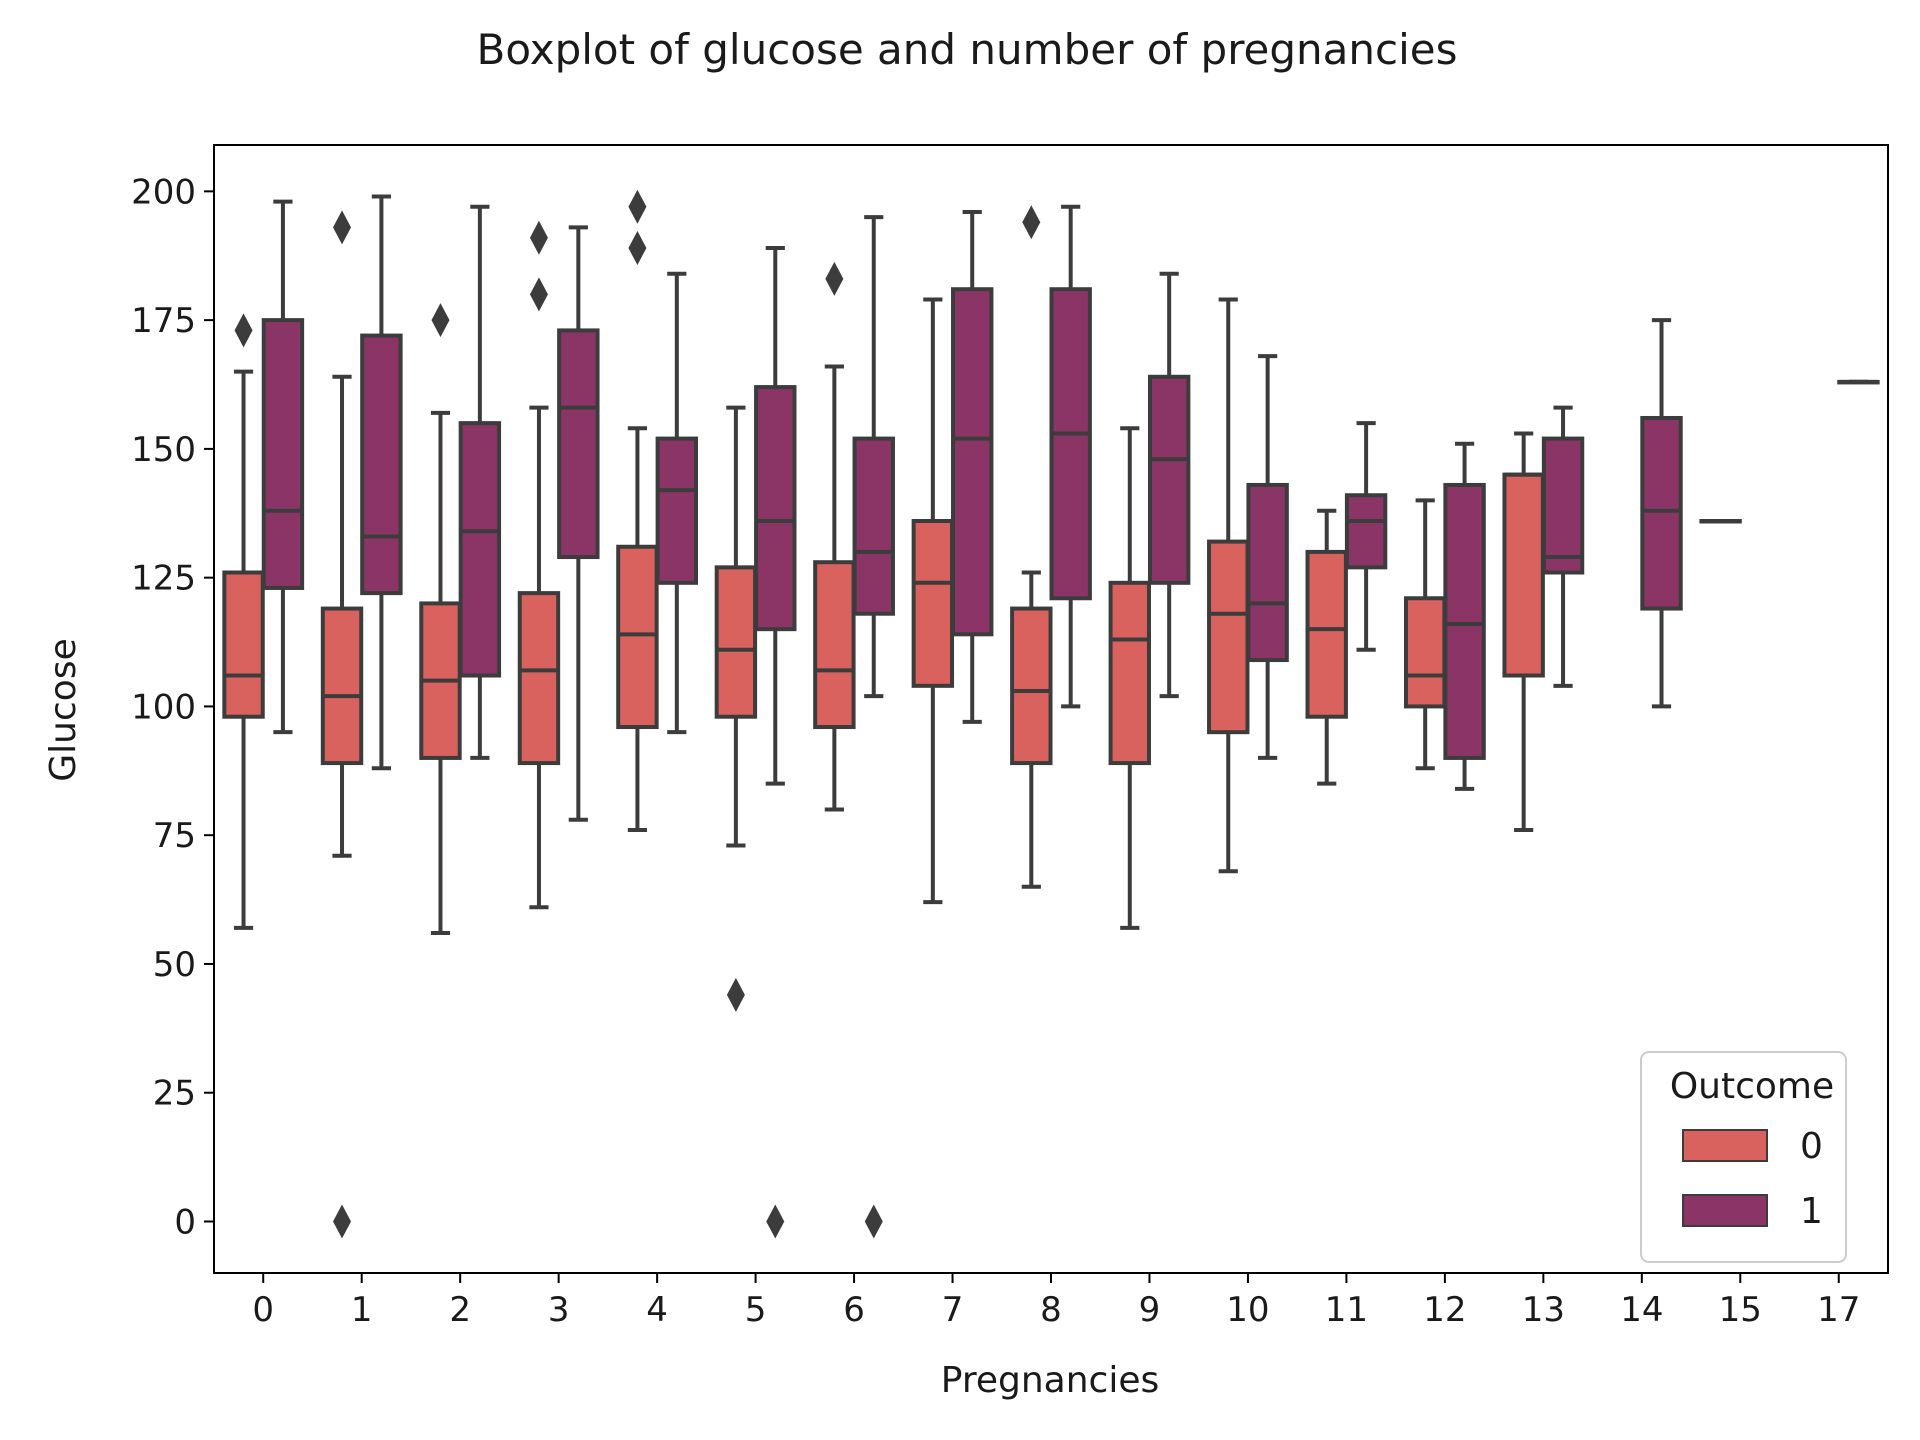 This screenshot has height=1440, width=1920. I want to click on y-tick-label: 0, so click(185, 1222).